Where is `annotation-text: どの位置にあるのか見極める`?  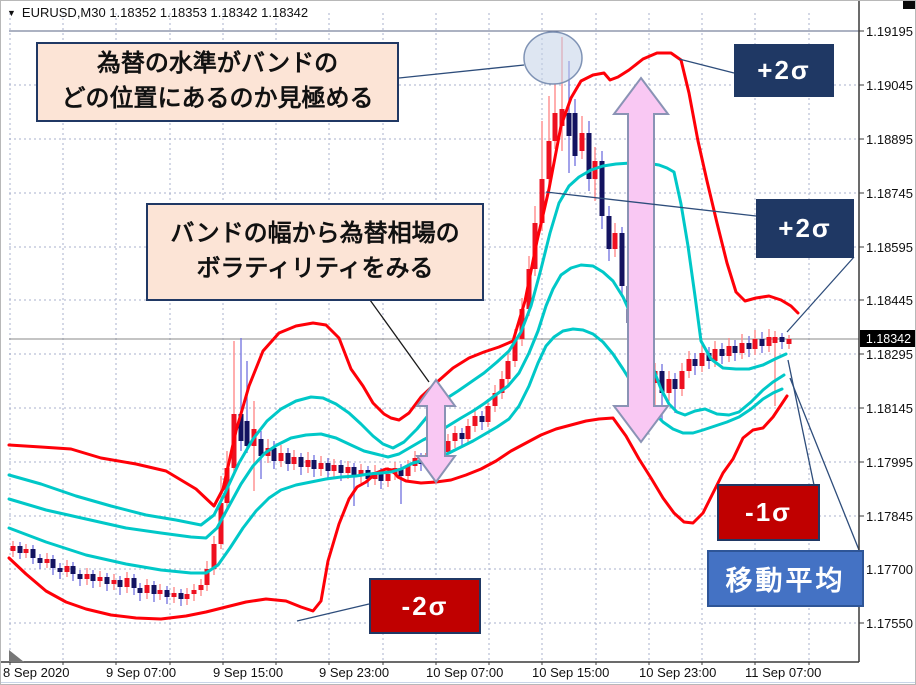 annotation-text: どの位置にあるのか見極める is located at coordinates (217, 98).